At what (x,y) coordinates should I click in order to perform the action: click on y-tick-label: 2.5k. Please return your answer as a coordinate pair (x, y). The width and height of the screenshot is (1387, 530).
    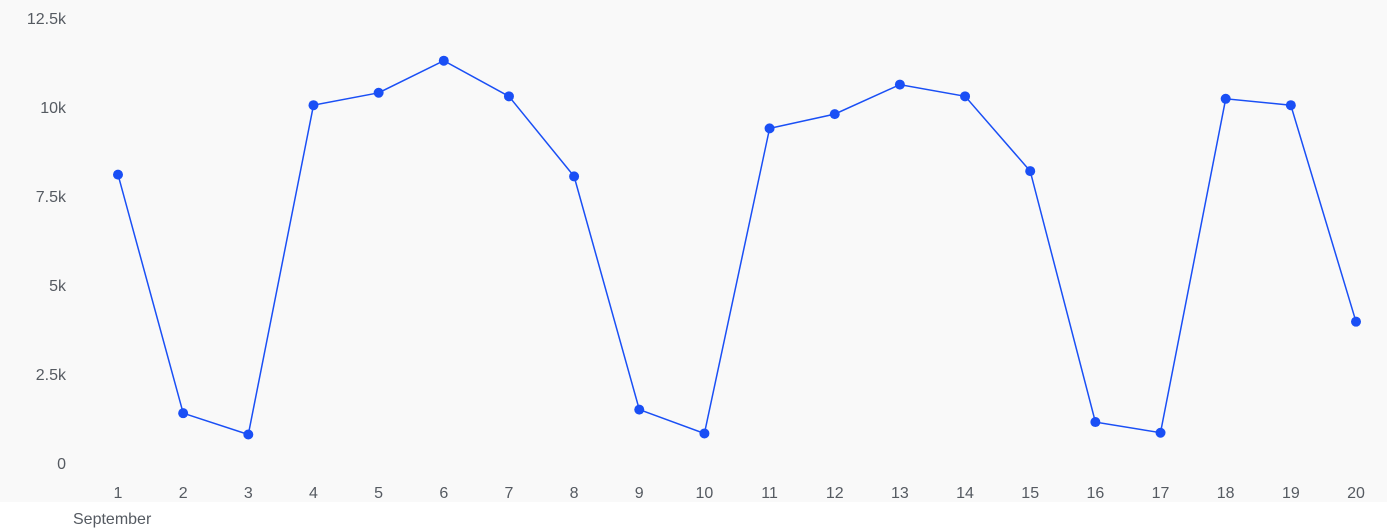
    Looking at the image, I should click on (51, 375).